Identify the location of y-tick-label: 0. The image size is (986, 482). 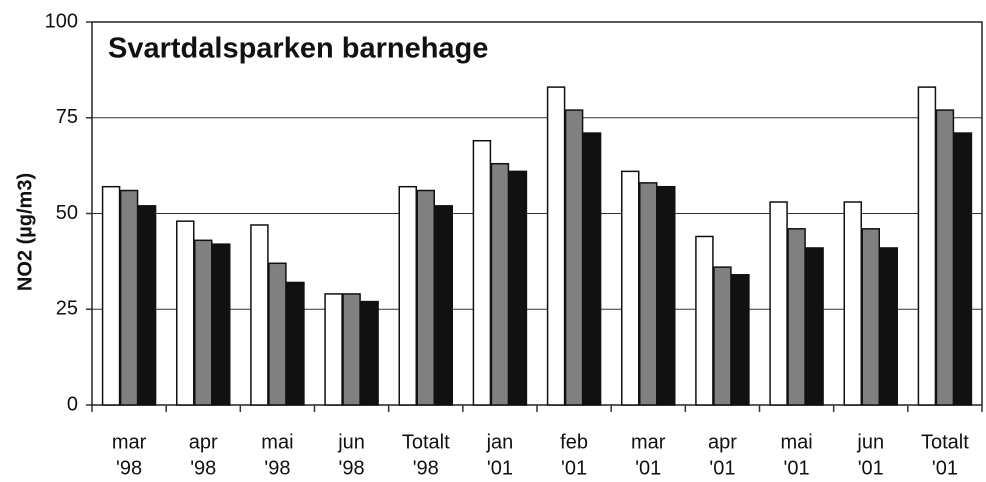
(72, 404).